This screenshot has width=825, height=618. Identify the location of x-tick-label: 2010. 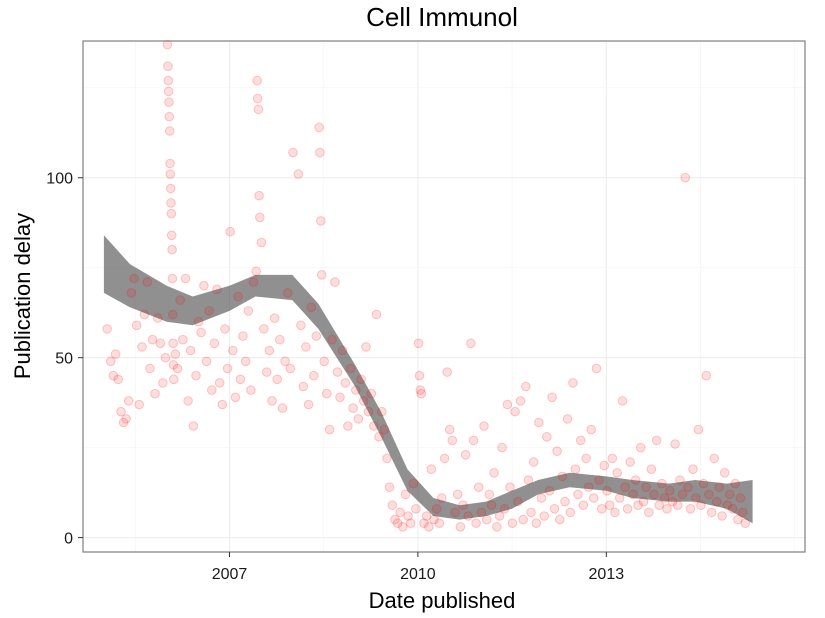
(418, 574).